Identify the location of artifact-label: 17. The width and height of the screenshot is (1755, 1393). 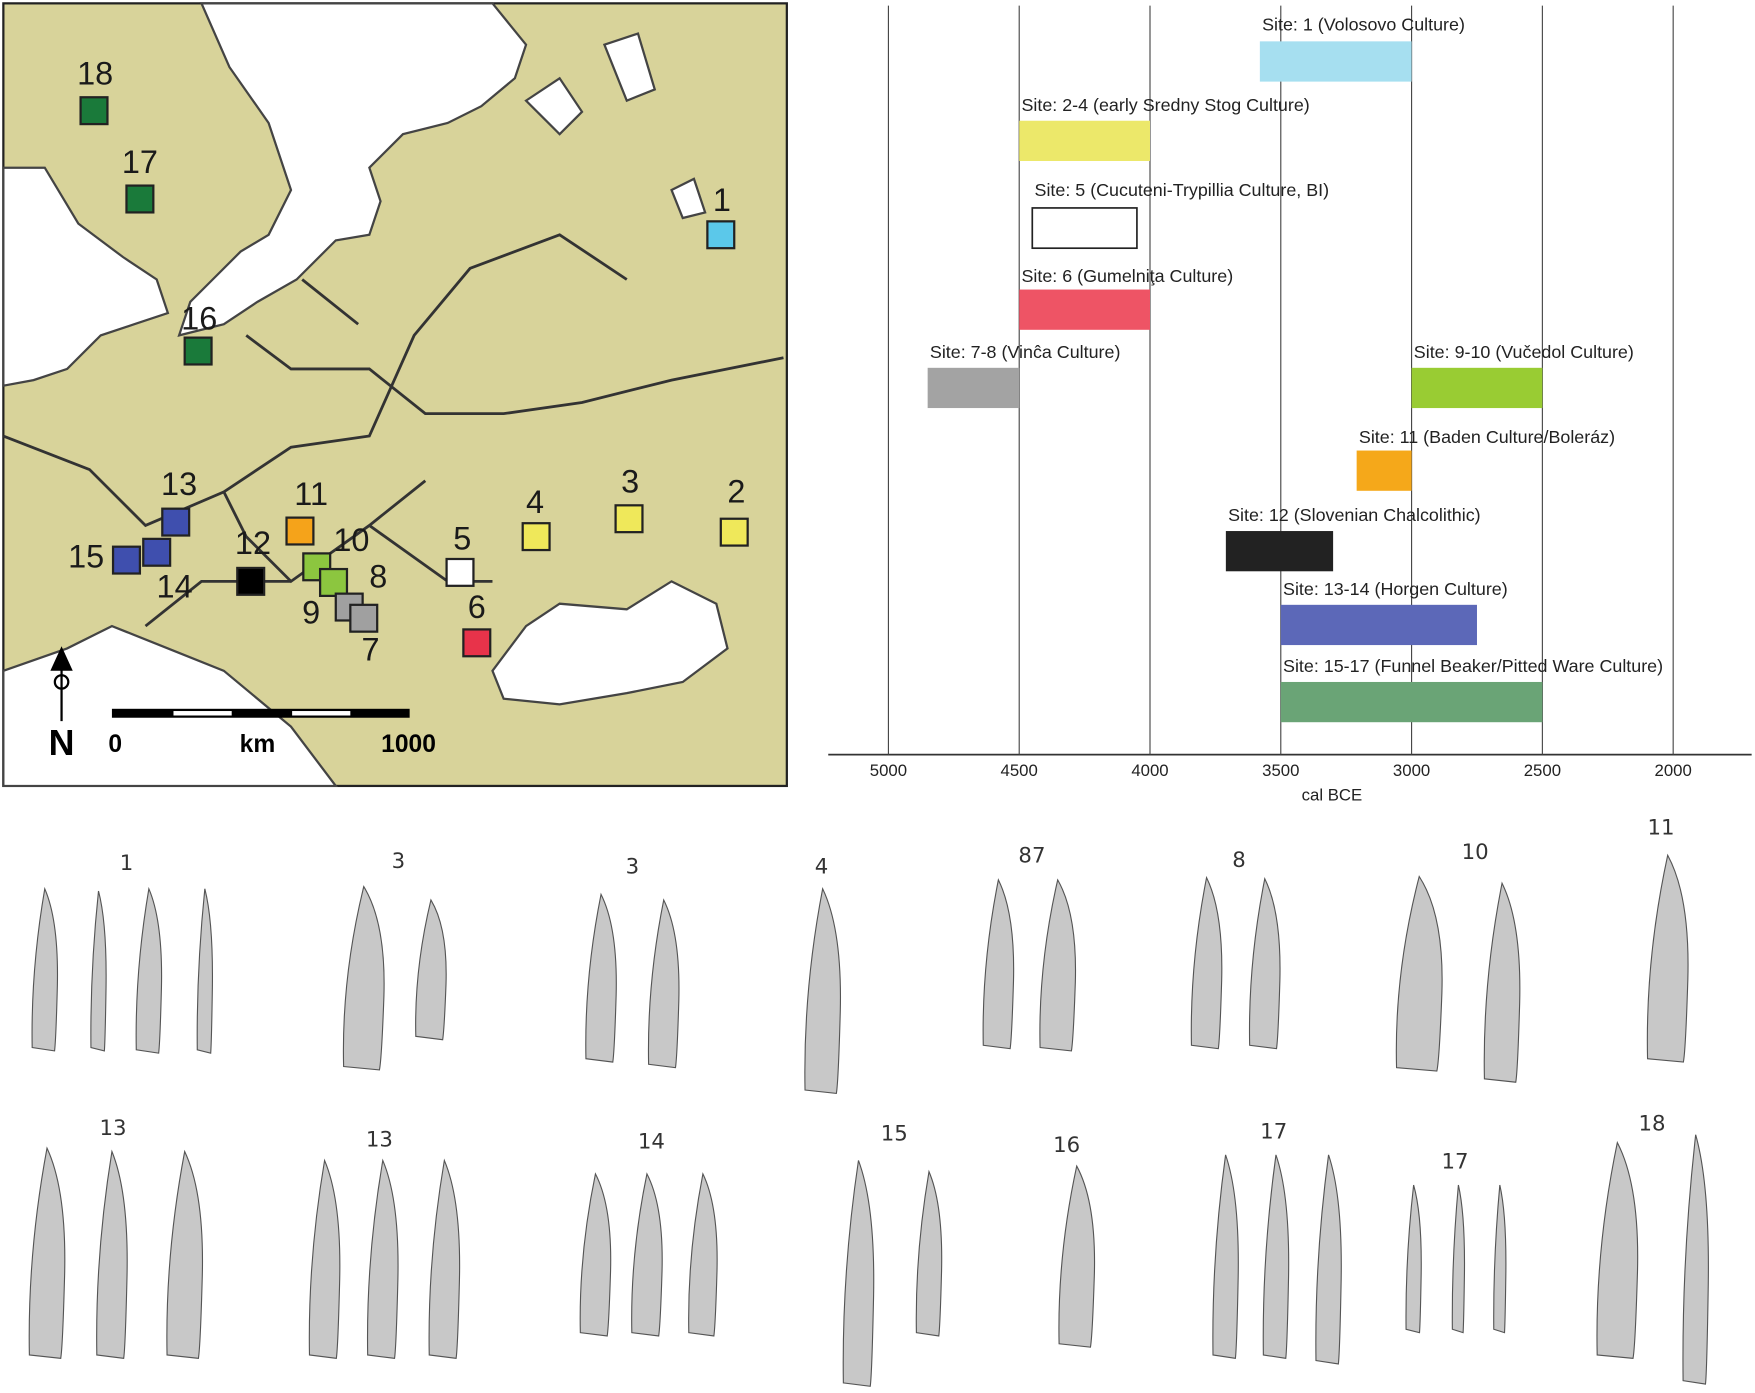
(1455, 1162).